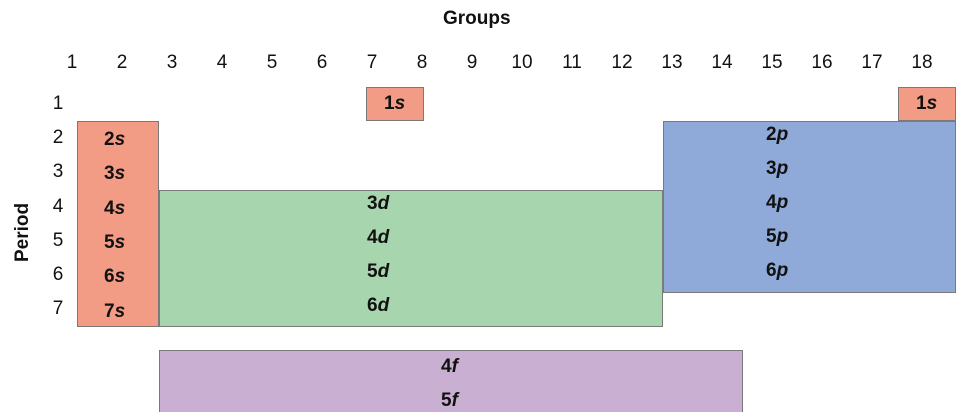  Describe the element at coordinates (477, 18) in the screenshot. I see `diagram-title: Groups` at that location.